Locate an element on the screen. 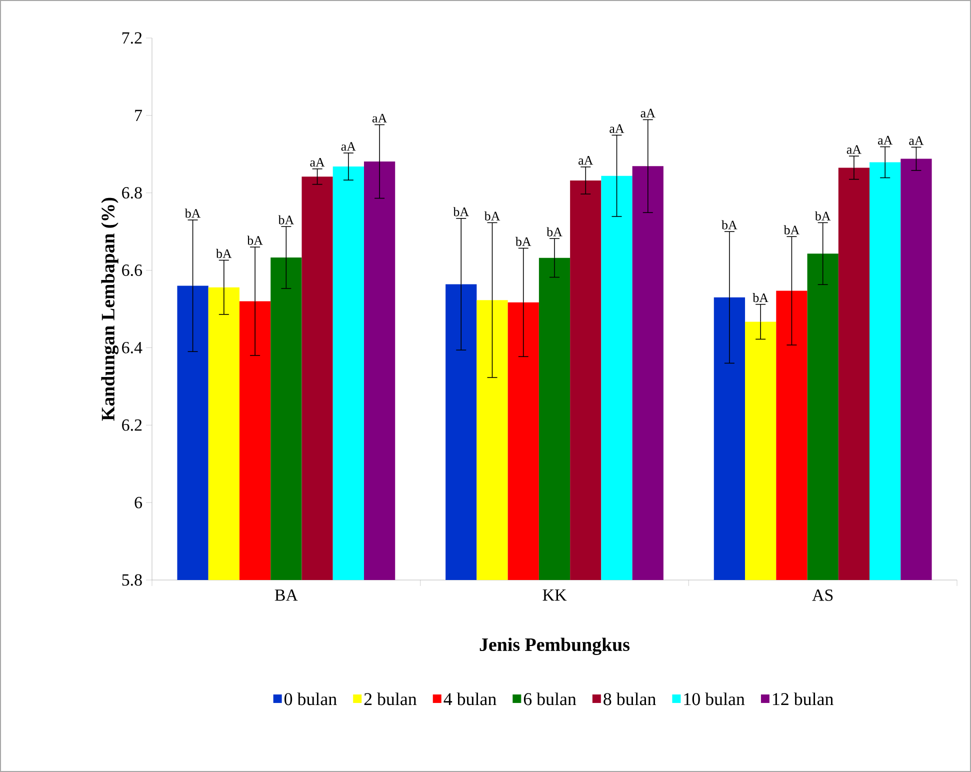 The height and width of the screenshot is (772, 971). y-tick-label: 6.6 is located at coordinates (132, 270).